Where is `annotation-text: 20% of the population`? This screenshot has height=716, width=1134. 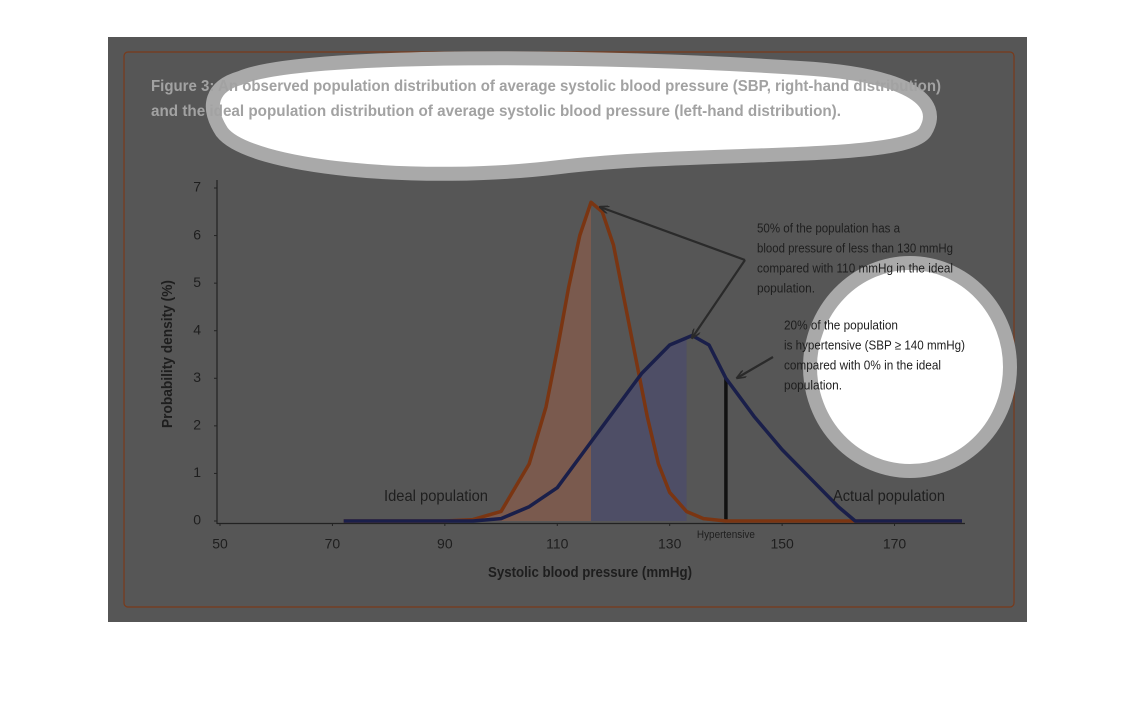 annotation-text: 20% of the population is located at coordinates (841, 324).